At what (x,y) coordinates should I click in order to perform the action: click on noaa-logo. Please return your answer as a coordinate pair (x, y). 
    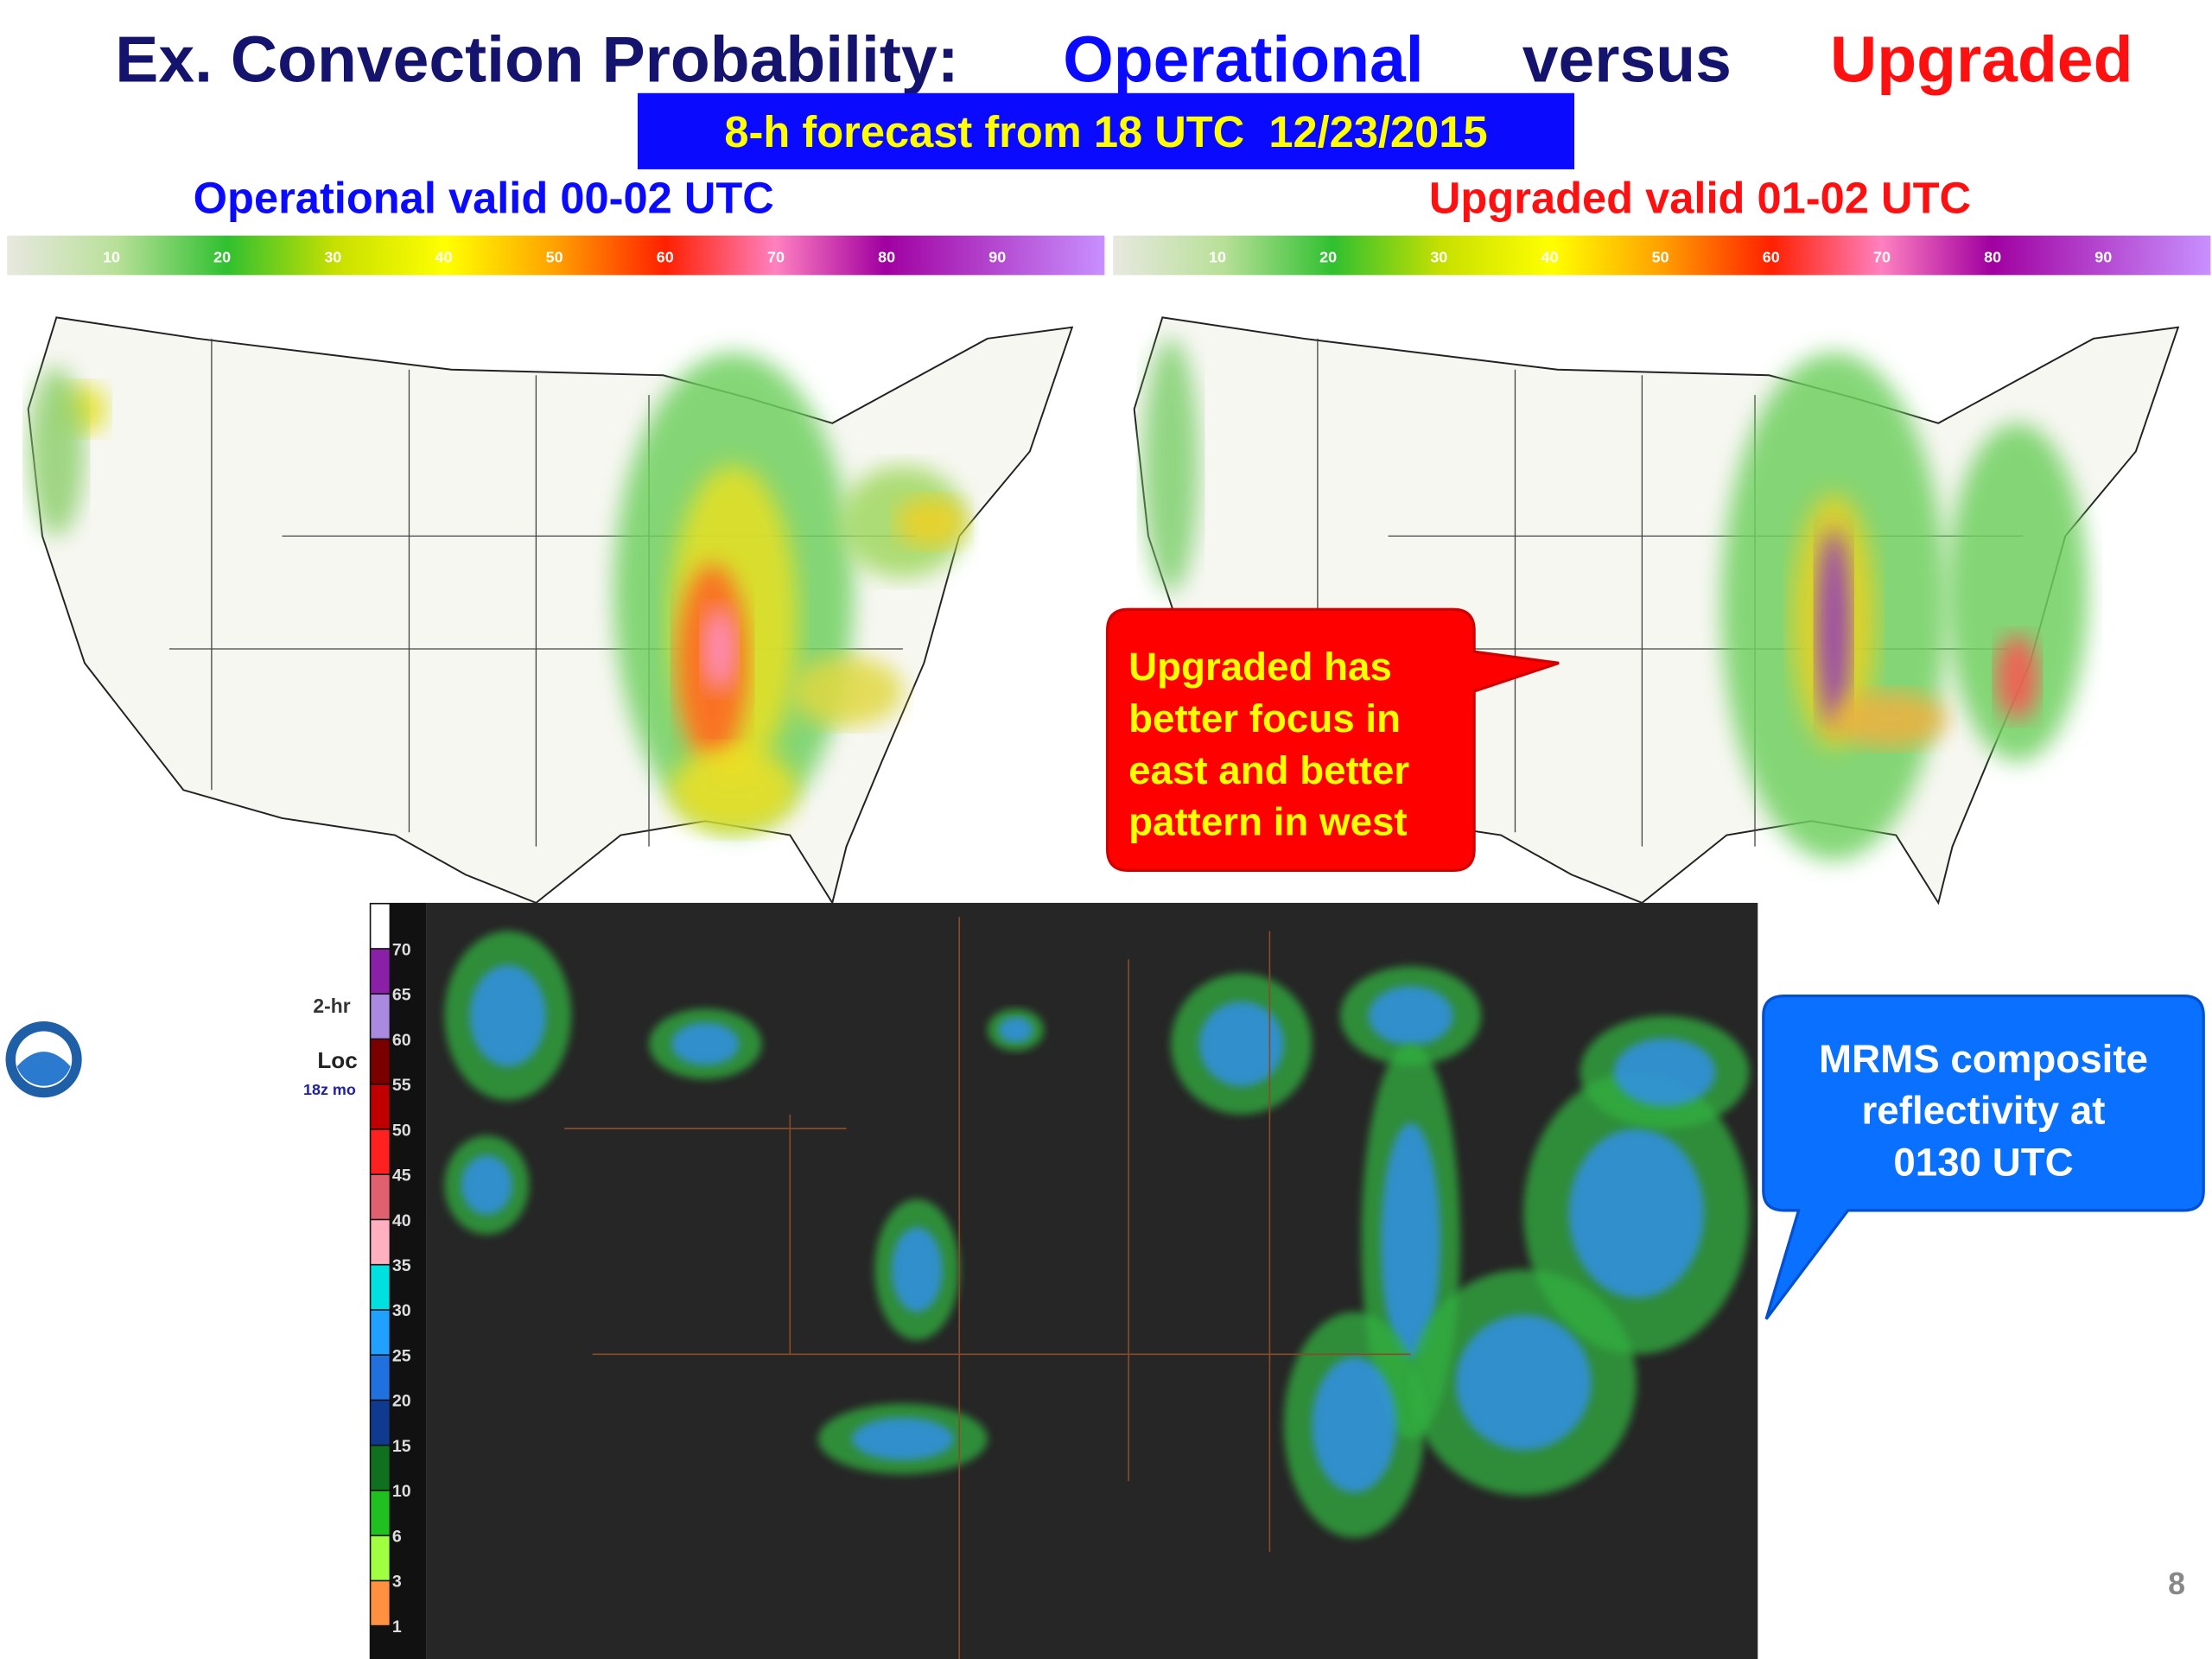
    Looking at the image, I should click on (43, 1059).